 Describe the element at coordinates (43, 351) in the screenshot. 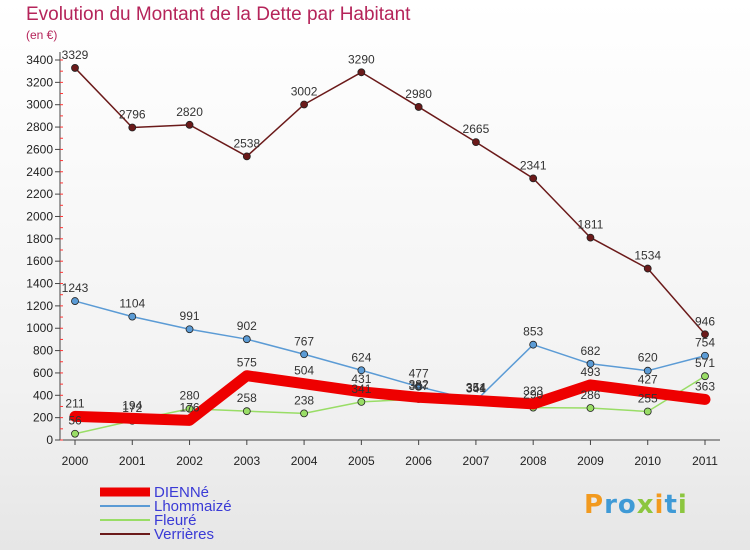

I see `y-tick-label: 800` at that location.